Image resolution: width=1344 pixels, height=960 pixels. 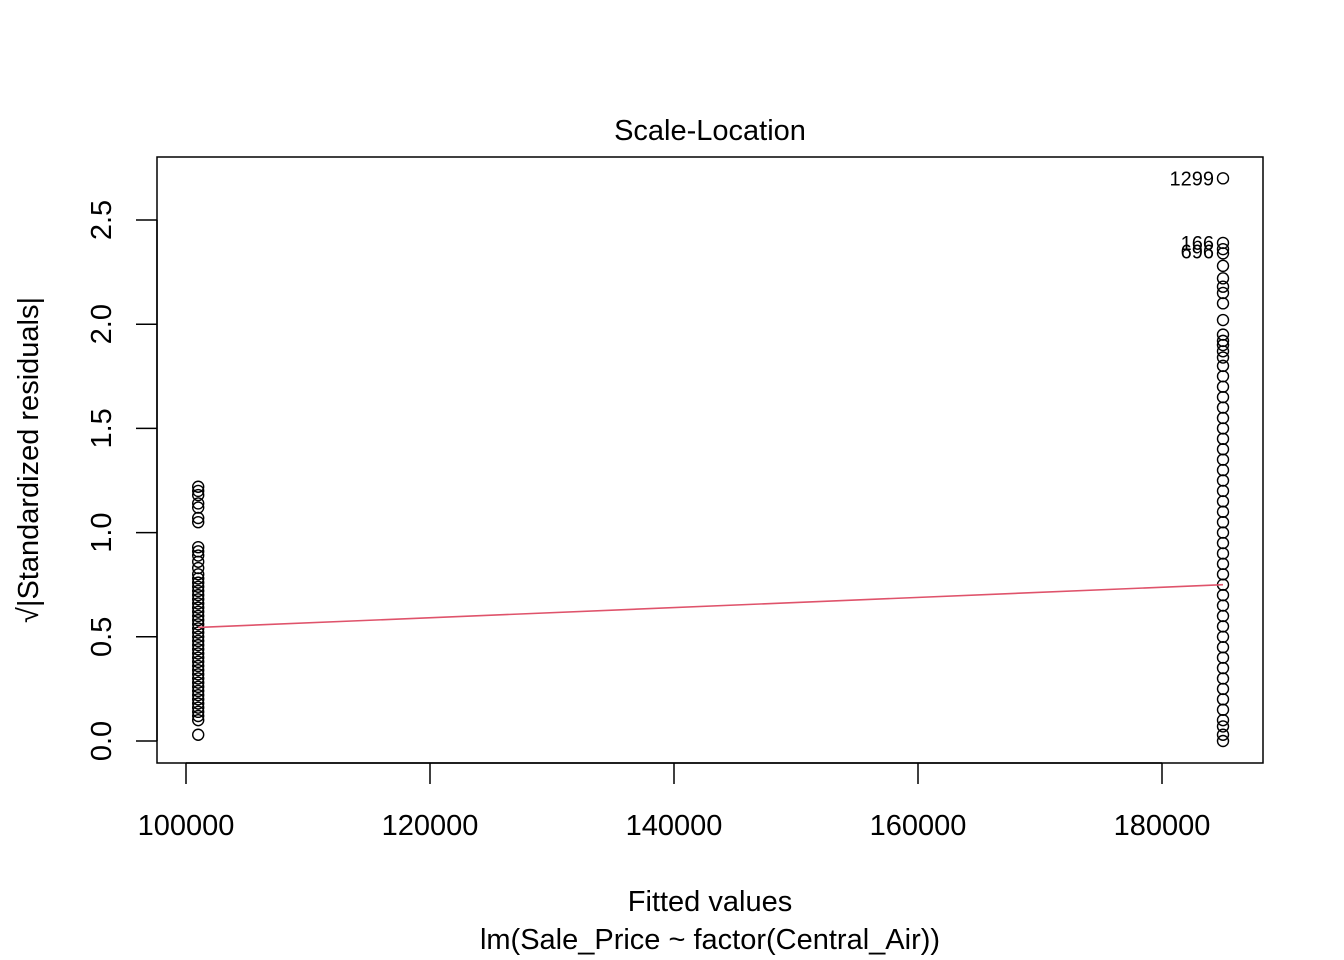 What do you see at coordinates (430, 826) in the screenshot?
I see `x-tick-label: 120000` at bounding box center [430, 826].